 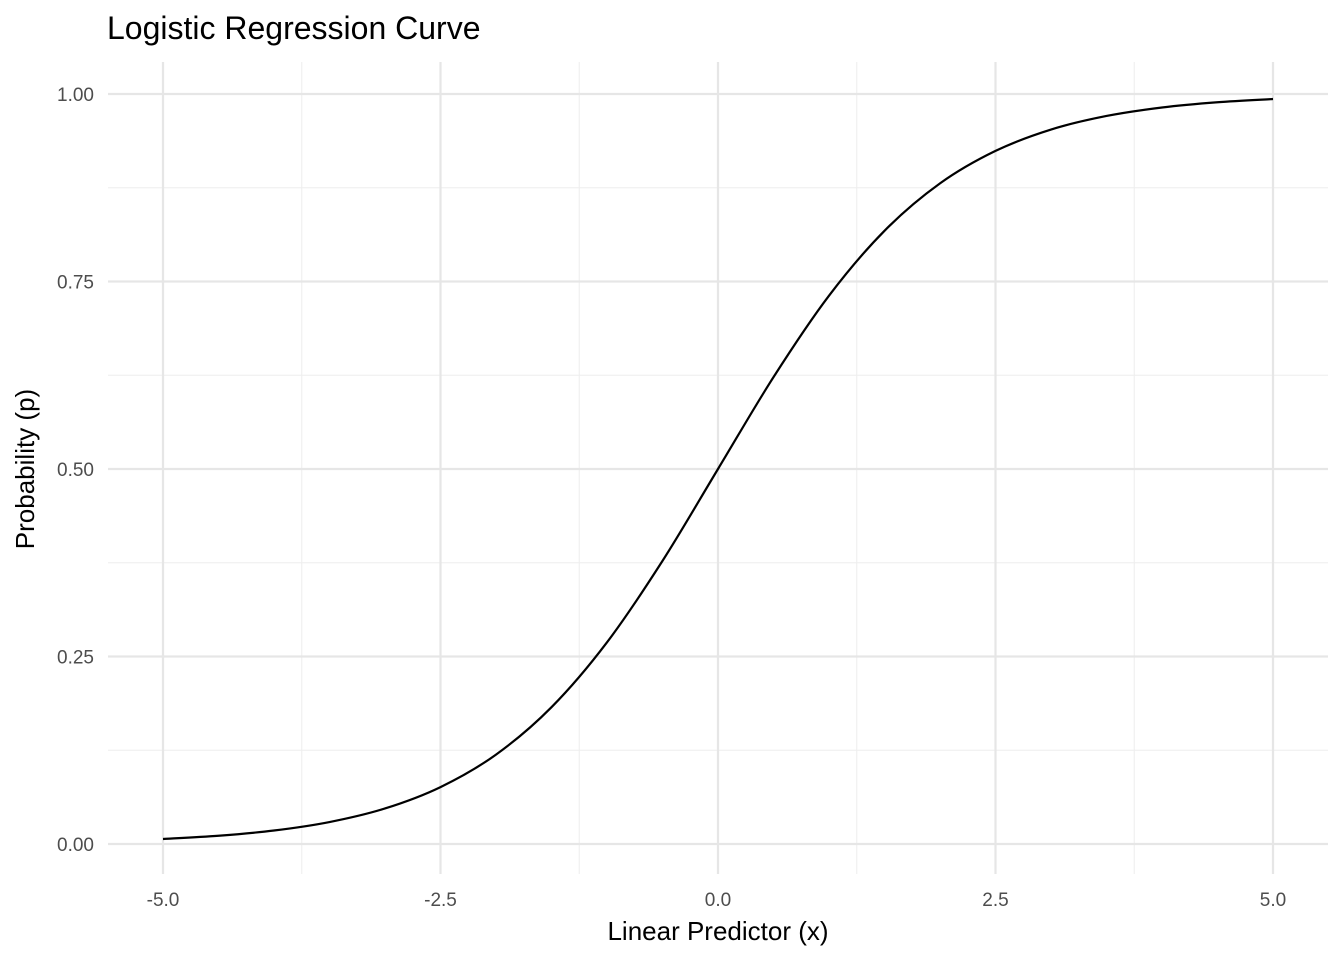 What do you see at coordinates (1273, 900) in the screenshot?
I see `x-tick-label: 5.0` at bounding box center [1273, 900].